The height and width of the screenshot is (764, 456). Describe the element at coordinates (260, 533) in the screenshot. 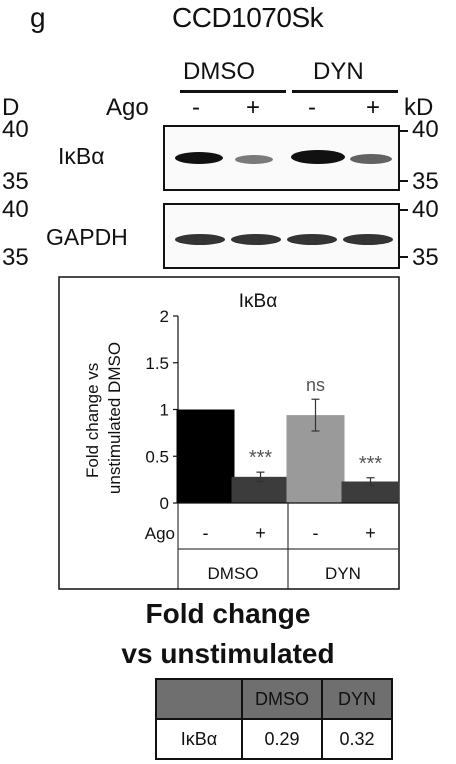

I see `x-sign-2: +` at that location.